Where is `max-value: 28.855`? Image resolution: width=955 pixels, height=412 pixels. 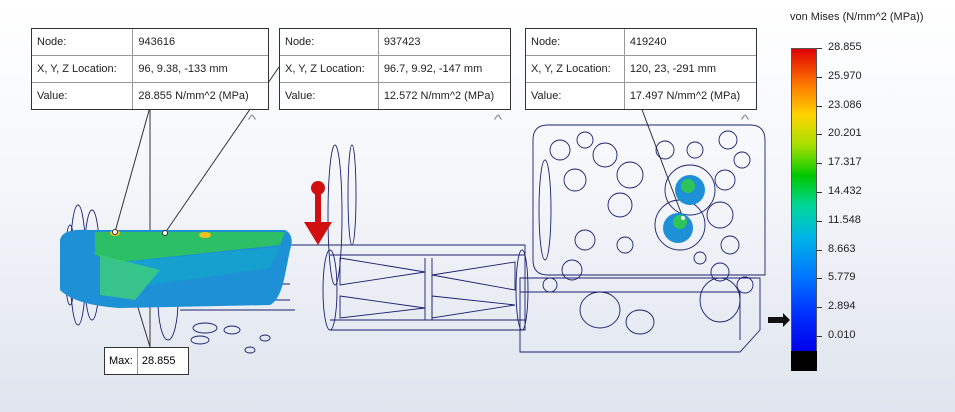
max-value: 28.855 is located at coordinates (158, 361).